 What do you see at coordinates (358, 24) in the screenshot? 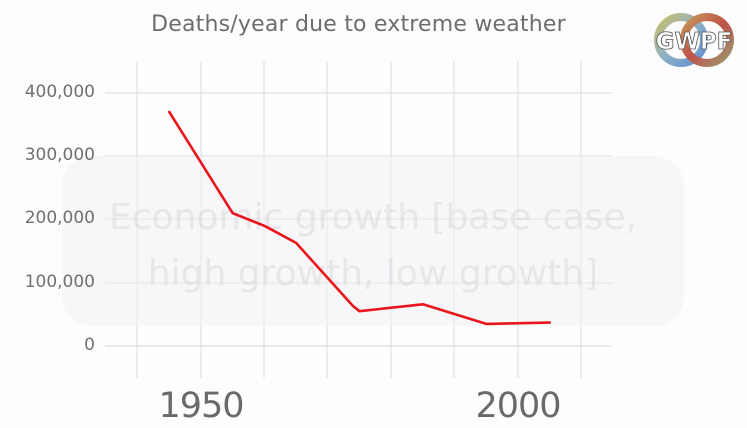
I see `chart-title: Deaths/year due to extreme weather` at bounding box center [358, 24].